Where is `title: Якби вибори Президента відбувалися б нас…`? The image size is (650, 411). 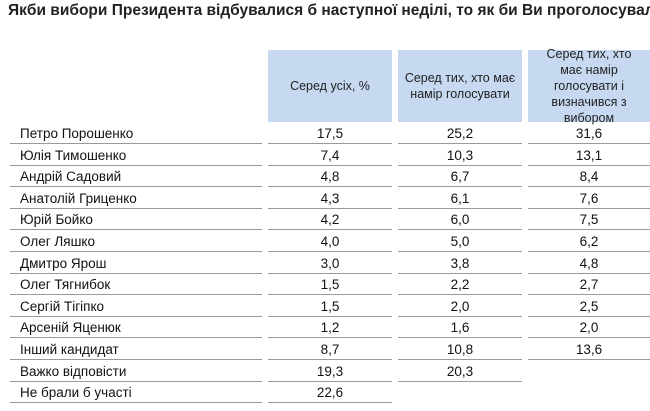 title: Якби вибори Президента відбувалися б нас… is located at coordinates (329, 10).